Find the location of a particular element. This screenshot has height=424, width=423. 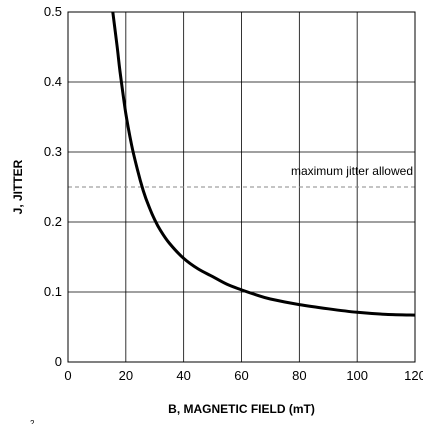

x-tick-label-5: 100 is located at coordinates (357, 375).